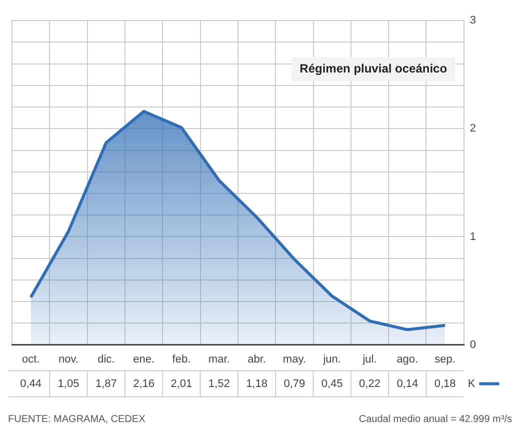 This screenshot has height=443, width=520. I want to click on x-tick-label: jun., so click(331, 359).